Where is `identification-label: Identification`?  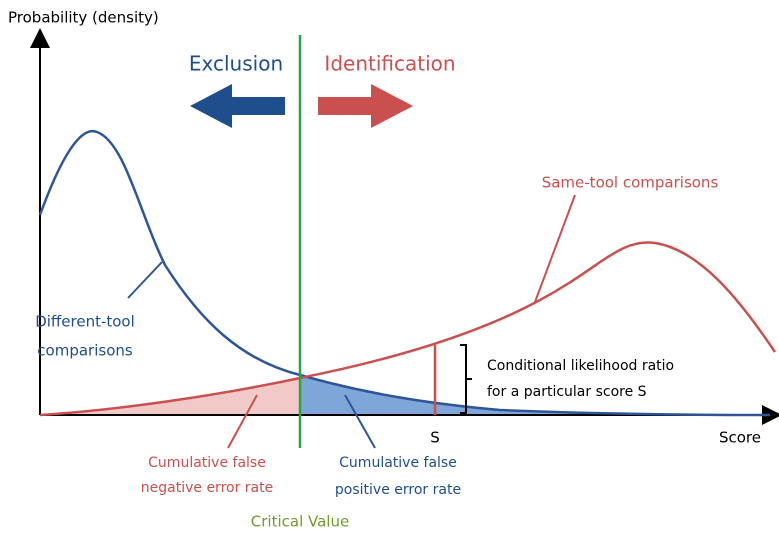 identification-label: Identification is located at coordinates (389, 64).